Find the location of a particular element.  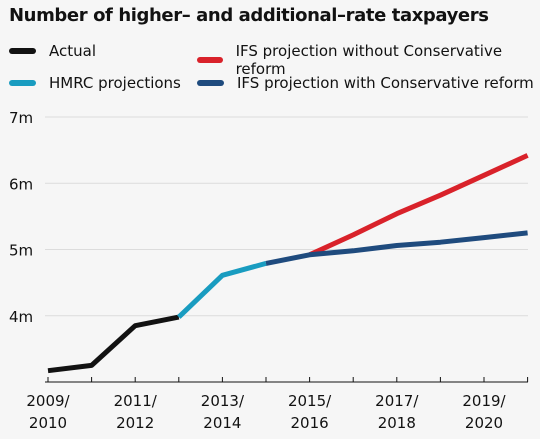

y-tick-label: 5m is located at coordinates (21, 251).